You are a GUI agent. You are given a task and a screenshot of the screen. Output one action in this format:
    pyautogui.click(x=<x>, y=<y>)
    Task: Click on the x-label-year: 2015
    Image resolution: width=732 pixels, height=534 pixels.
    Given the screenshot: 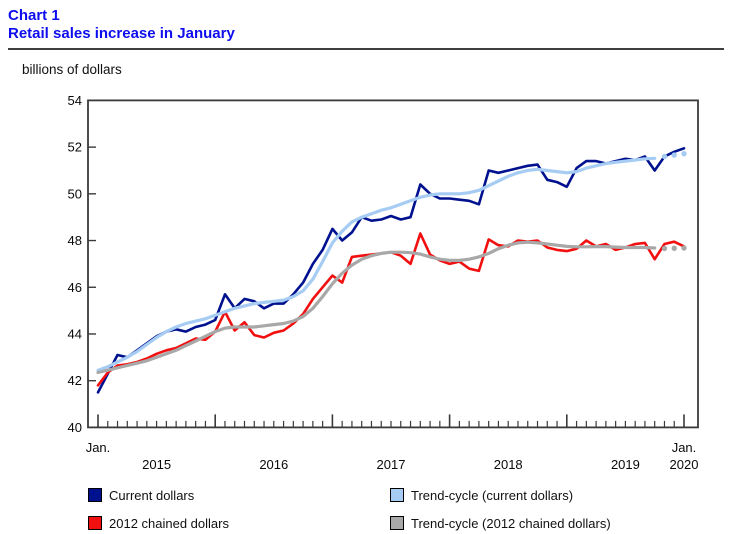 What is the action you would take?
    pyautogui.click(x=156, y=464)
    